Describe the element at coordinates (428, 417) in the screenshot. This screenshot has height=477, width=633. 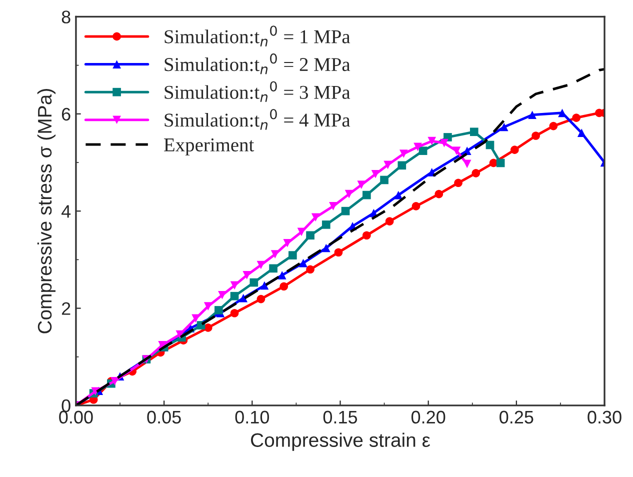
I see `x-tick-label: 0.20` at that location.